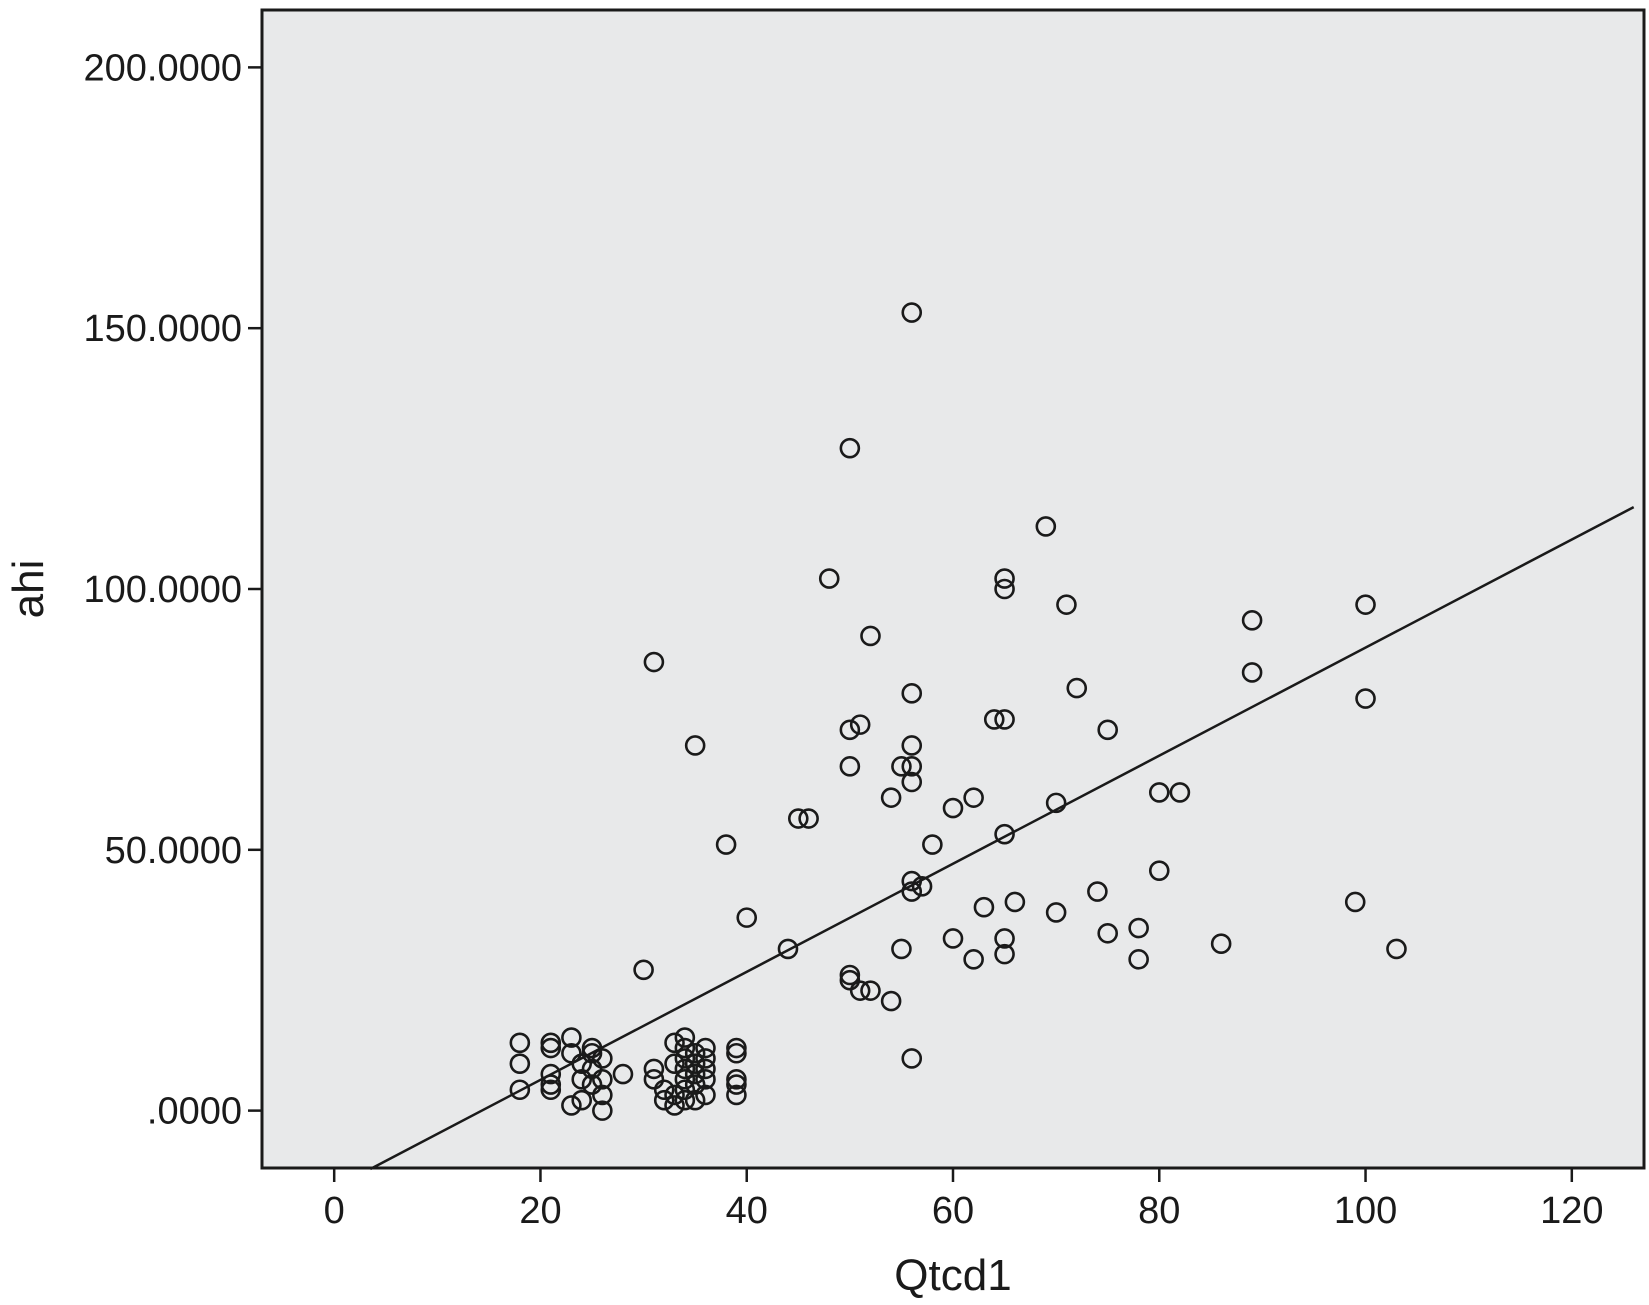  I want to click on x-axis: 0 20 40 60 80 100 120, so click(964, 1200).